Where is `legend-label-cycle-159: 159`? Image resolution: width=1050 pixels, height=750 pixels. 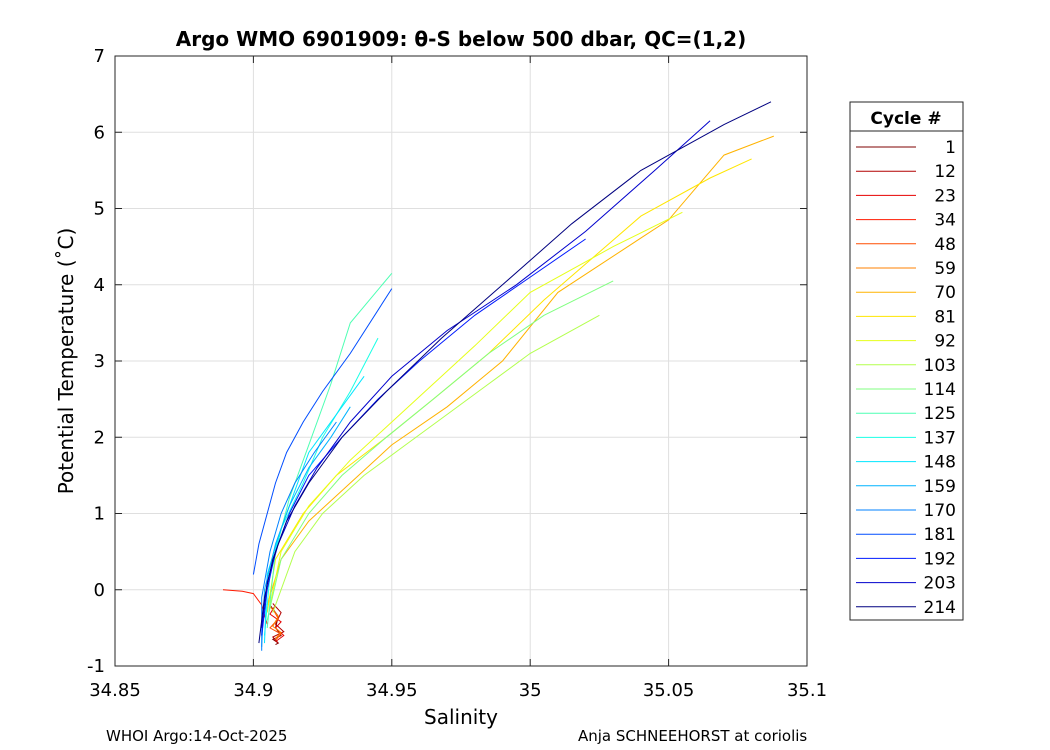
legend-label-cycle-159: 159 is located at coordinates (940, 487).